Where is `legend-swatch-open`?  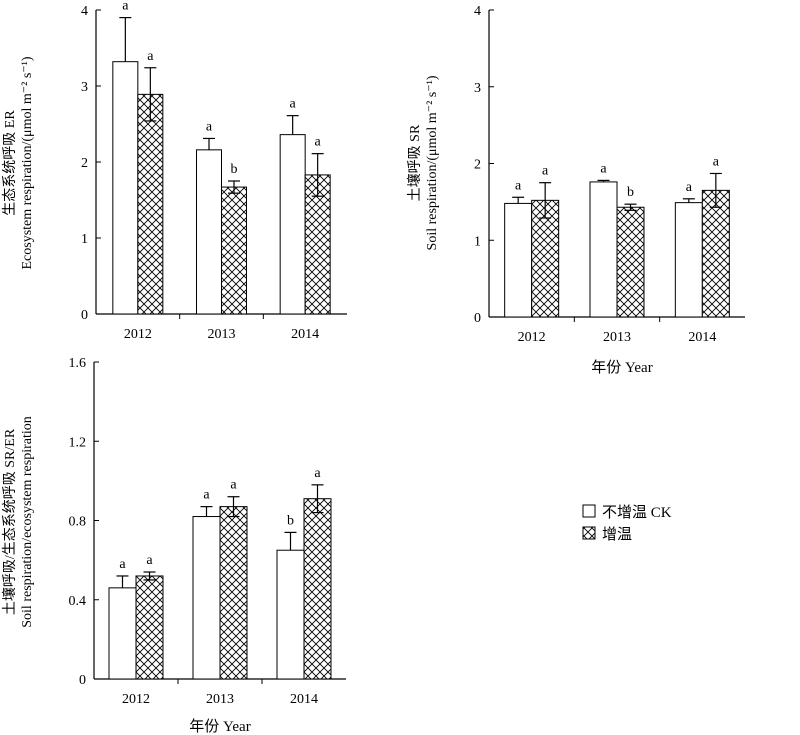
legend-swatch-open is located at coordinates (589, 511).